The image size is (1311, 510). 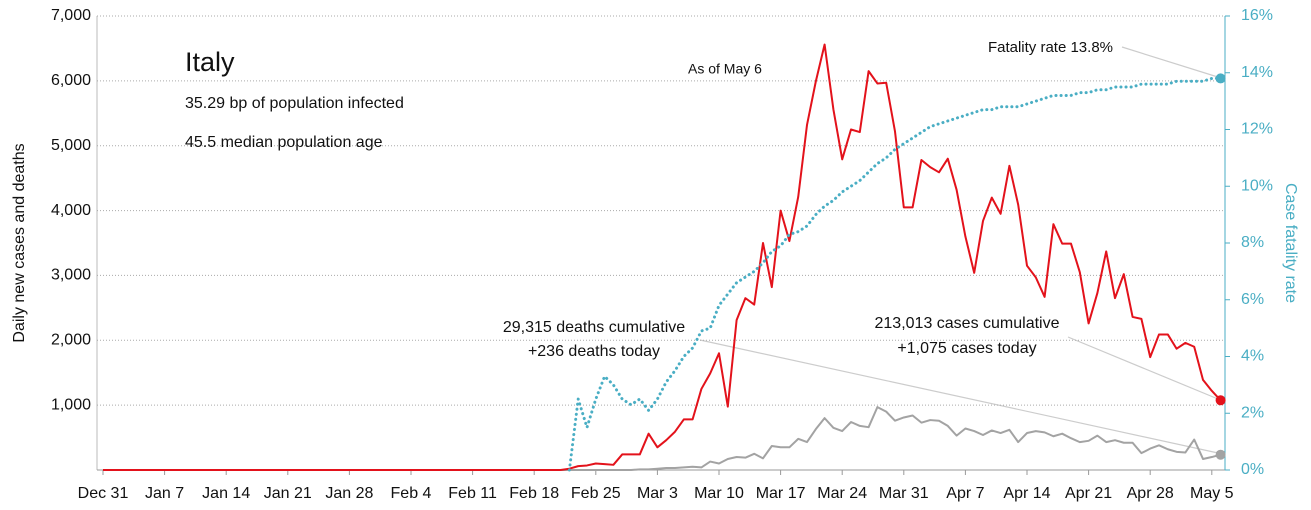 What do you see at coordinates (657, 493) in the screenshot?
I see `x-tick-label: Mar 3` at bounding box center [657, 493].